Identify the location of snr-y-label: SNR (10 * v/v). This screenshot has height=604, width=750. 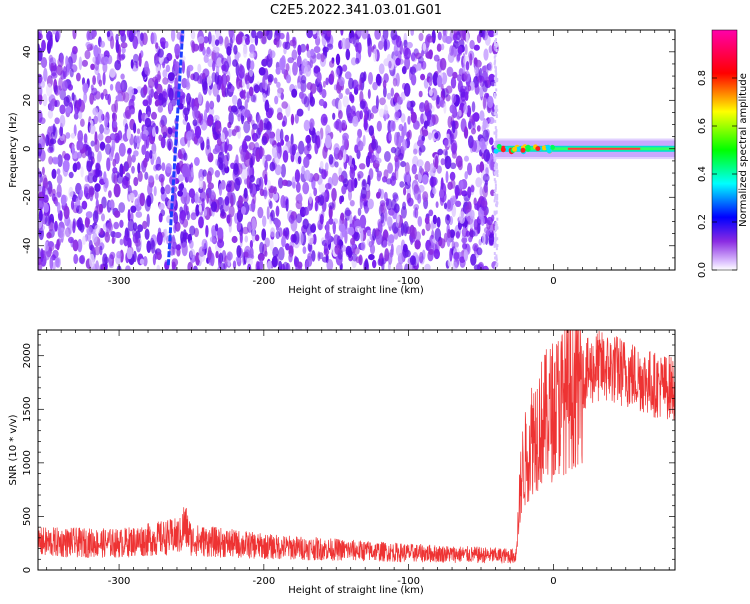
(13, 449).